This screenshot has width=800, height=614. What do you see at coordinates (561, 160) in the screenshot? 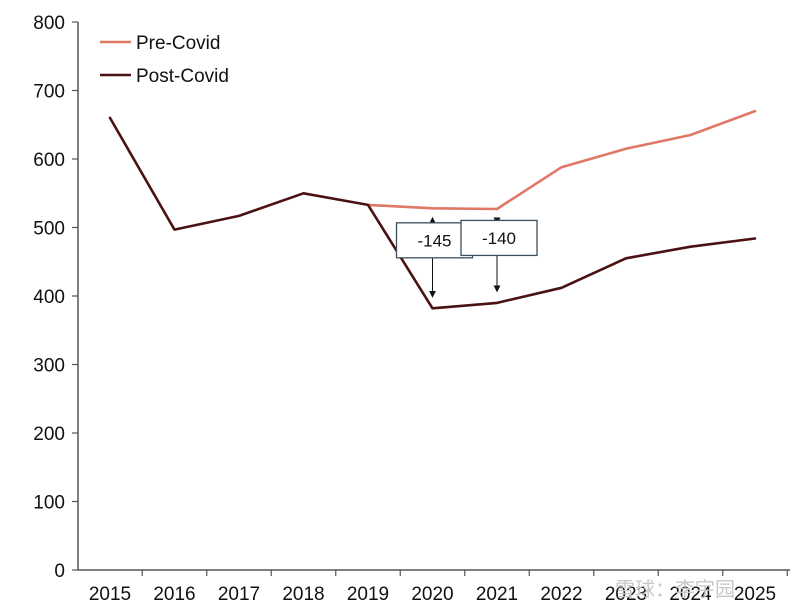
I see `series-line-pre-covid` at bounding box center [561, 160].